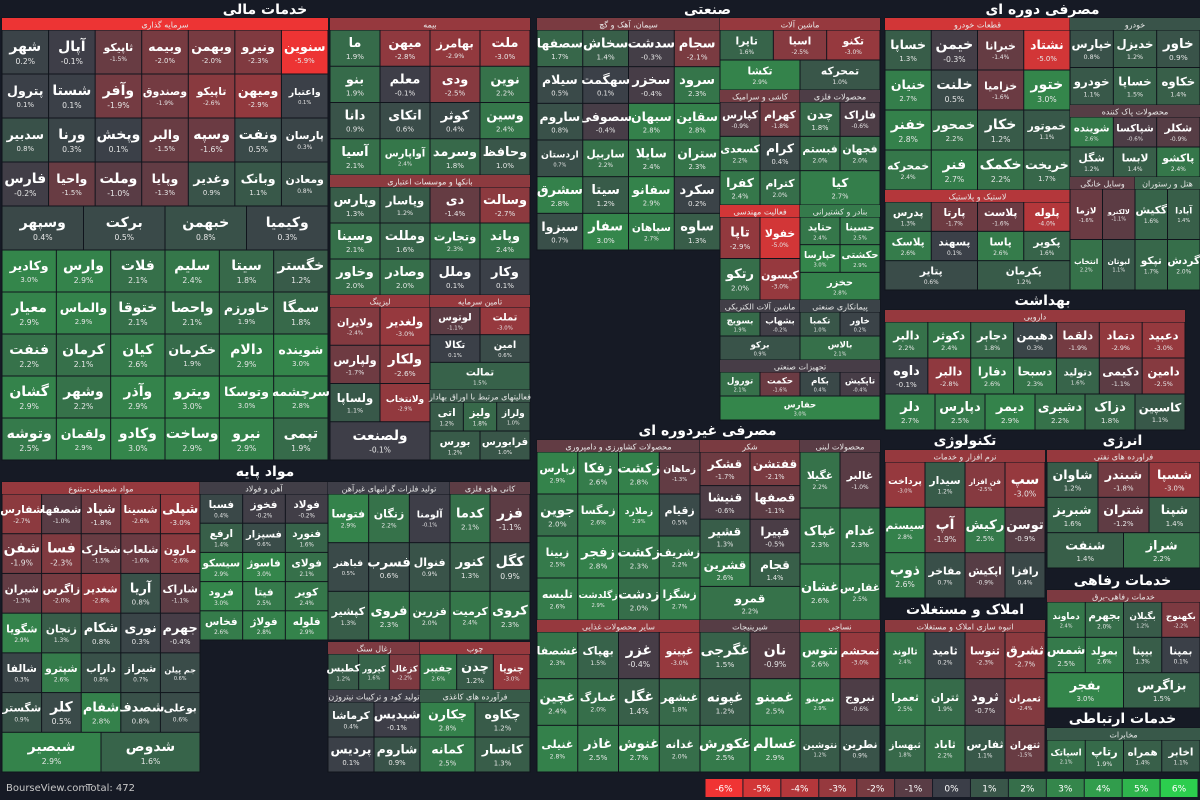 This screenshot has height=800, width=1200. Describe the element at coordinates (141, 720) in the screenshot. I see `stock-change: 0.8%` at that location.